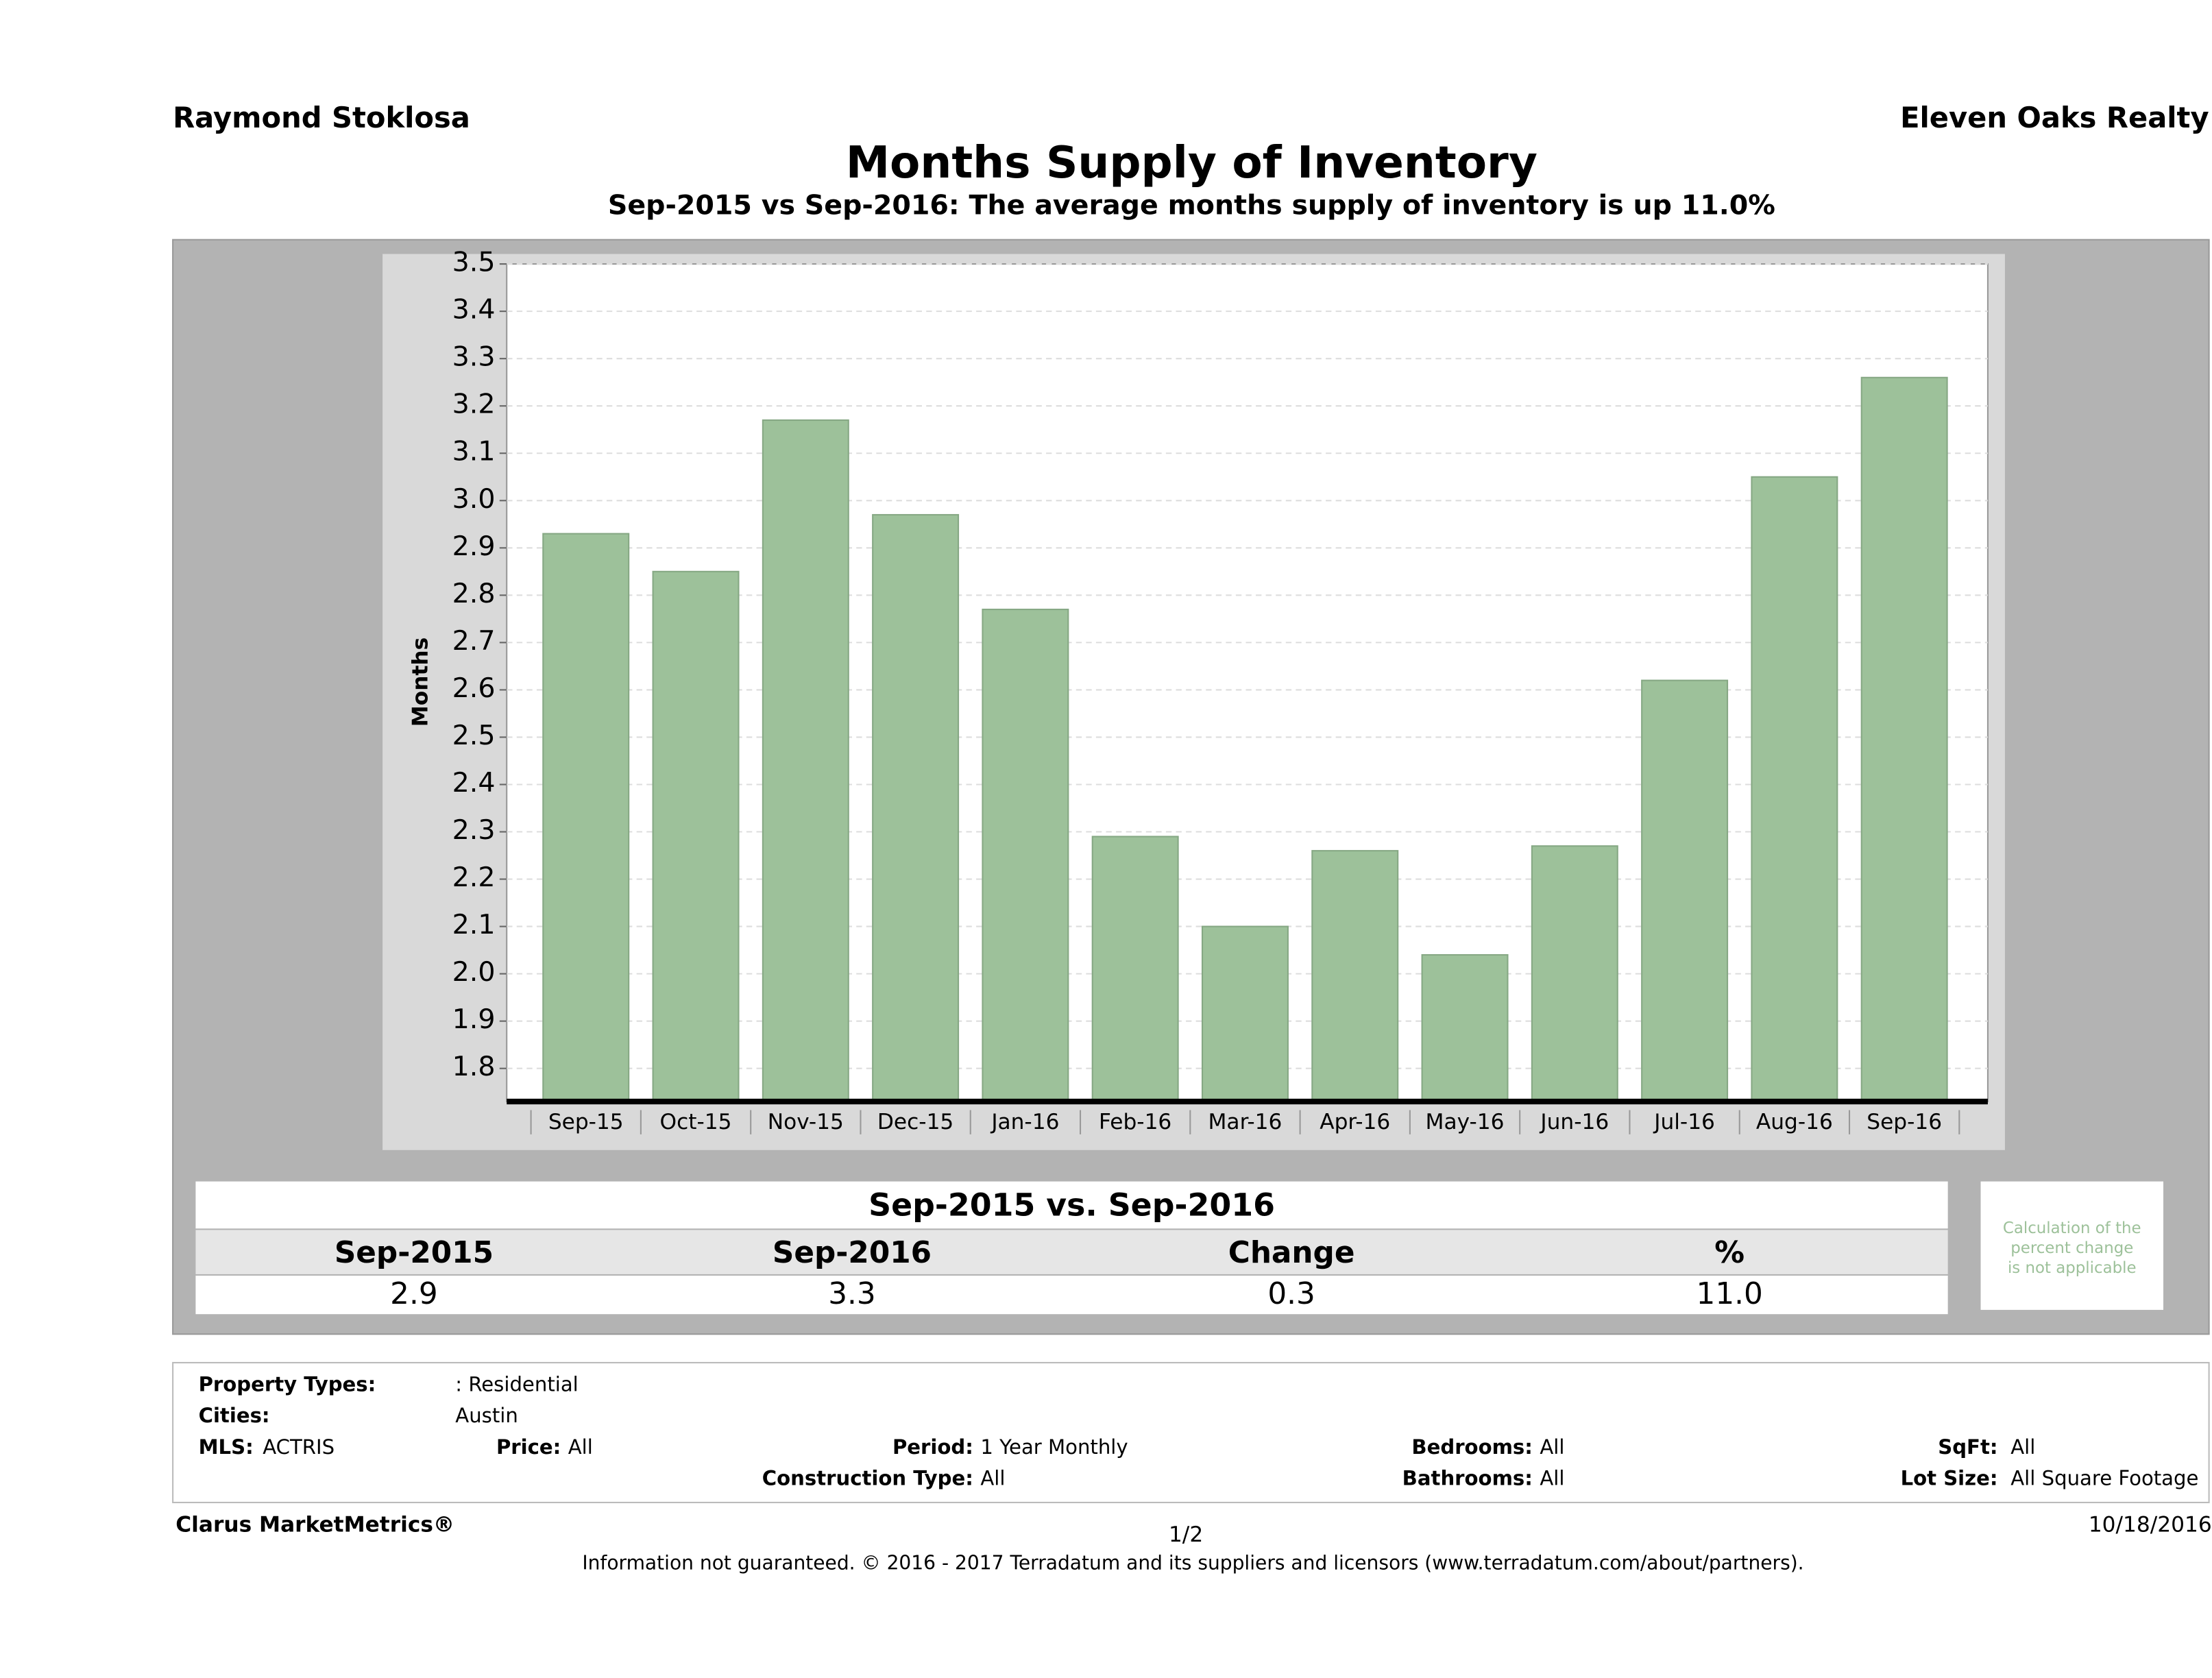 Image resolution: width=2212 pixels, height=1678 pixels. Describe the element at coordinates (1472, 1447) in the screenshot. I see `filter-label: Bedrooms:` at that location.